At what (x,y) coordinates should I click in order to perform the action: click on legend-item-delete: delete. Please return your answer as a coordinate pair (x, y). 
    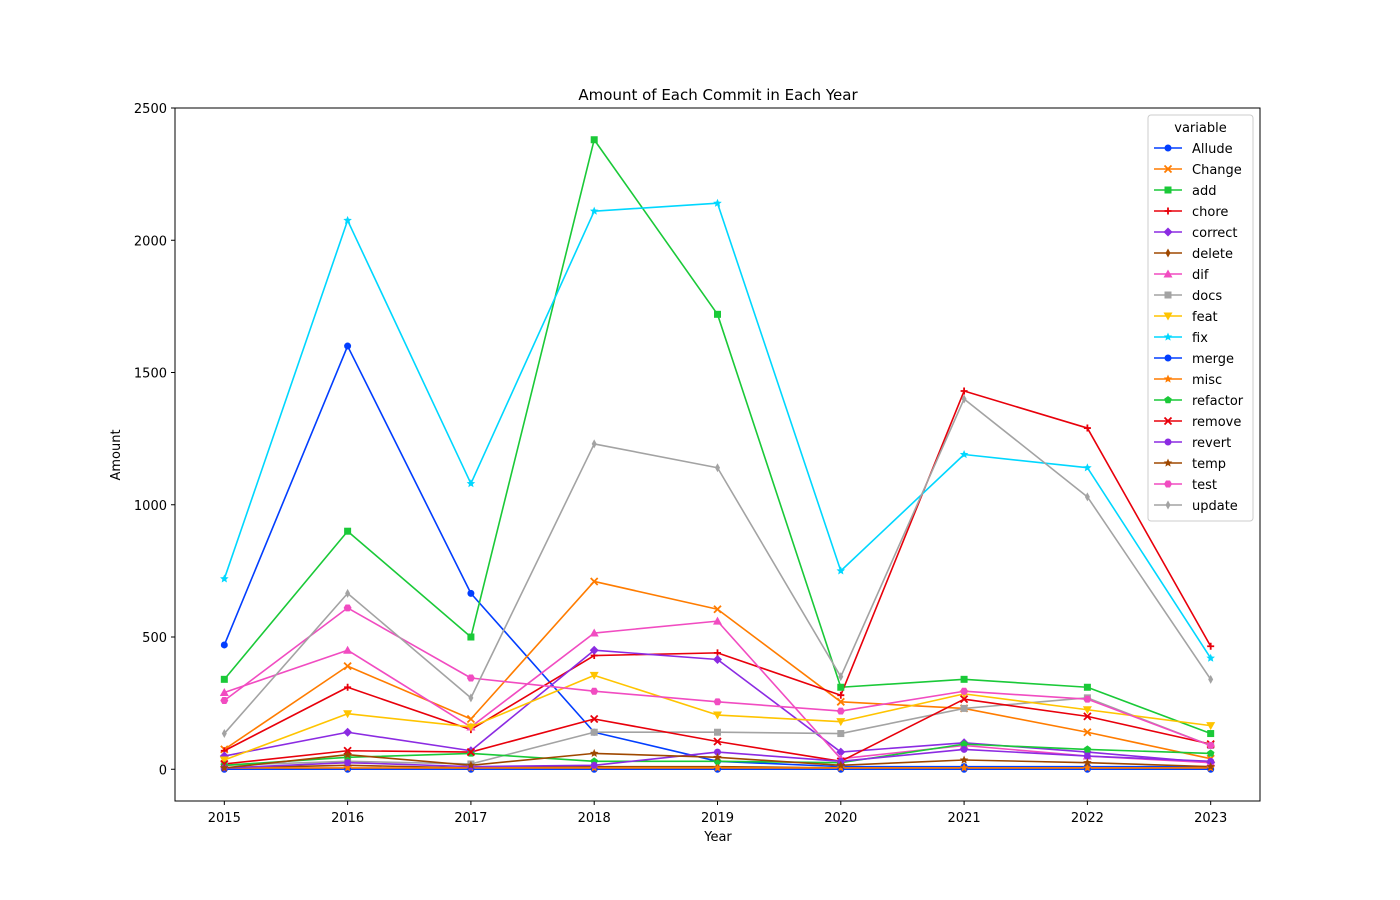
    Looking at the image, I should click on (1193, 254).